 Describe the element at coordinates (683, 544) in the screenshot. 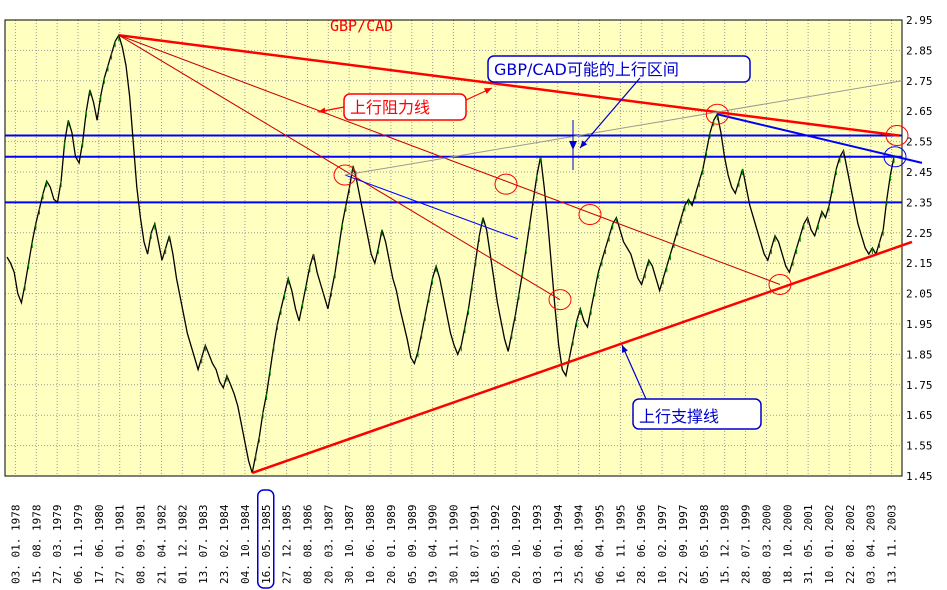

I see `x-tick-label: 22. 09. 1997` at that location.